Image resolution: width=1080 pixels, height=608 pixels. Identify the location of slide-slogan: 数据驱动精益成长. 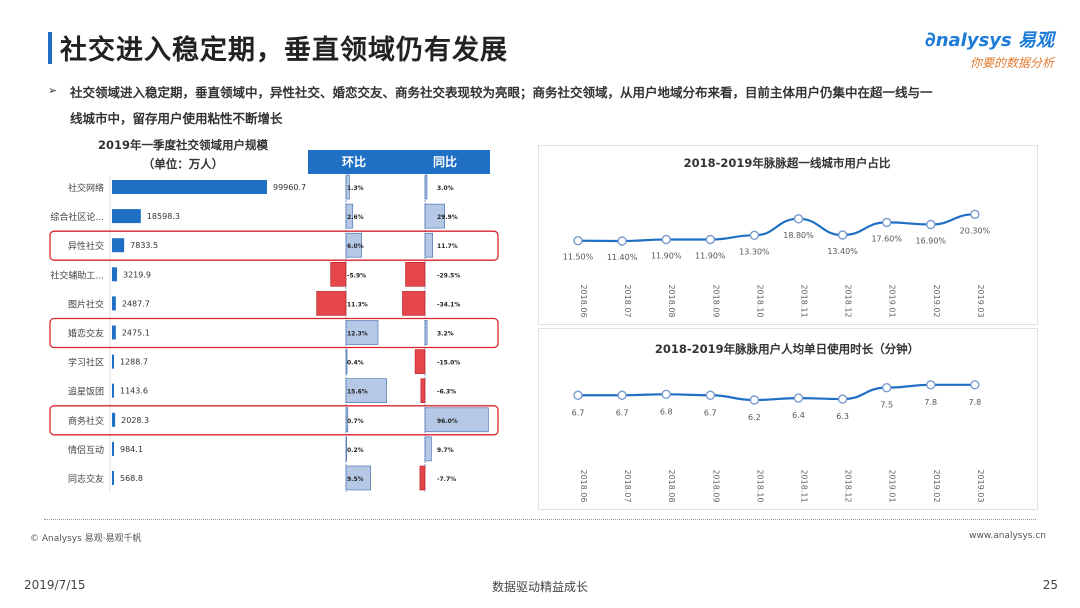
(539, 587).